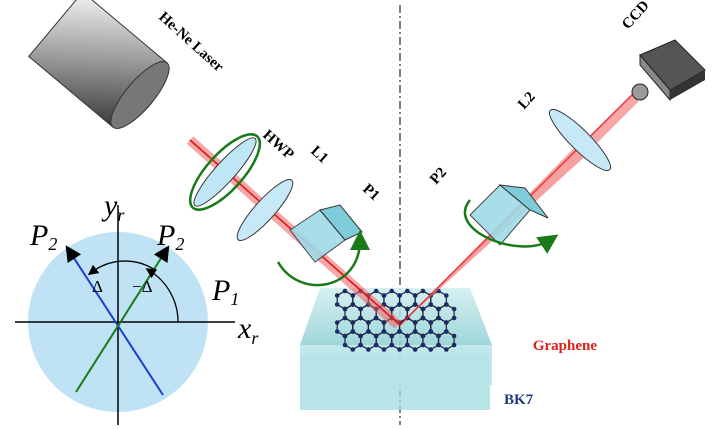 The height and width of the screenshot is (429, 721). Describe the element at coordinates (636, 16) in the screenshot. I see `label: CCD` at that location.